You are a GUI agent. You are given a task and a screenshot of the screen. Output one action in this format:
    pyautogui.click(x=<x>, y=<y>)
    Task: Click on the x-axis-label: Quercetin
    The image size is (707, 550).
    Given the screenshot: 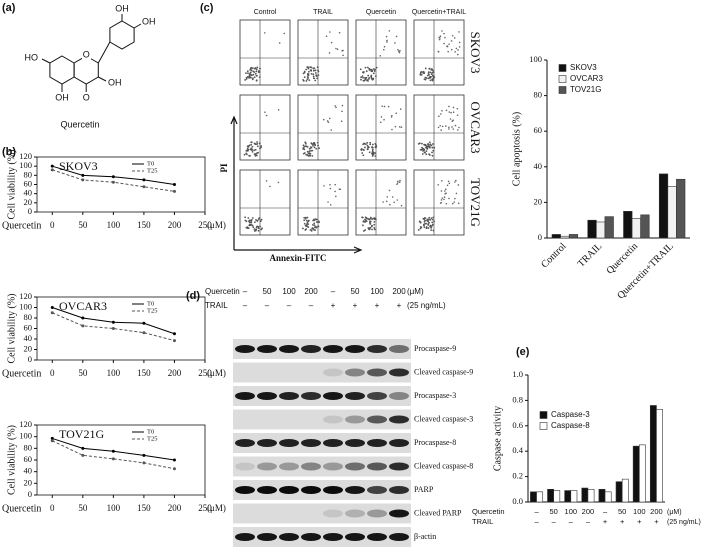 What is the action you would take?
    pyautogui.click(x=21, y=373)
    